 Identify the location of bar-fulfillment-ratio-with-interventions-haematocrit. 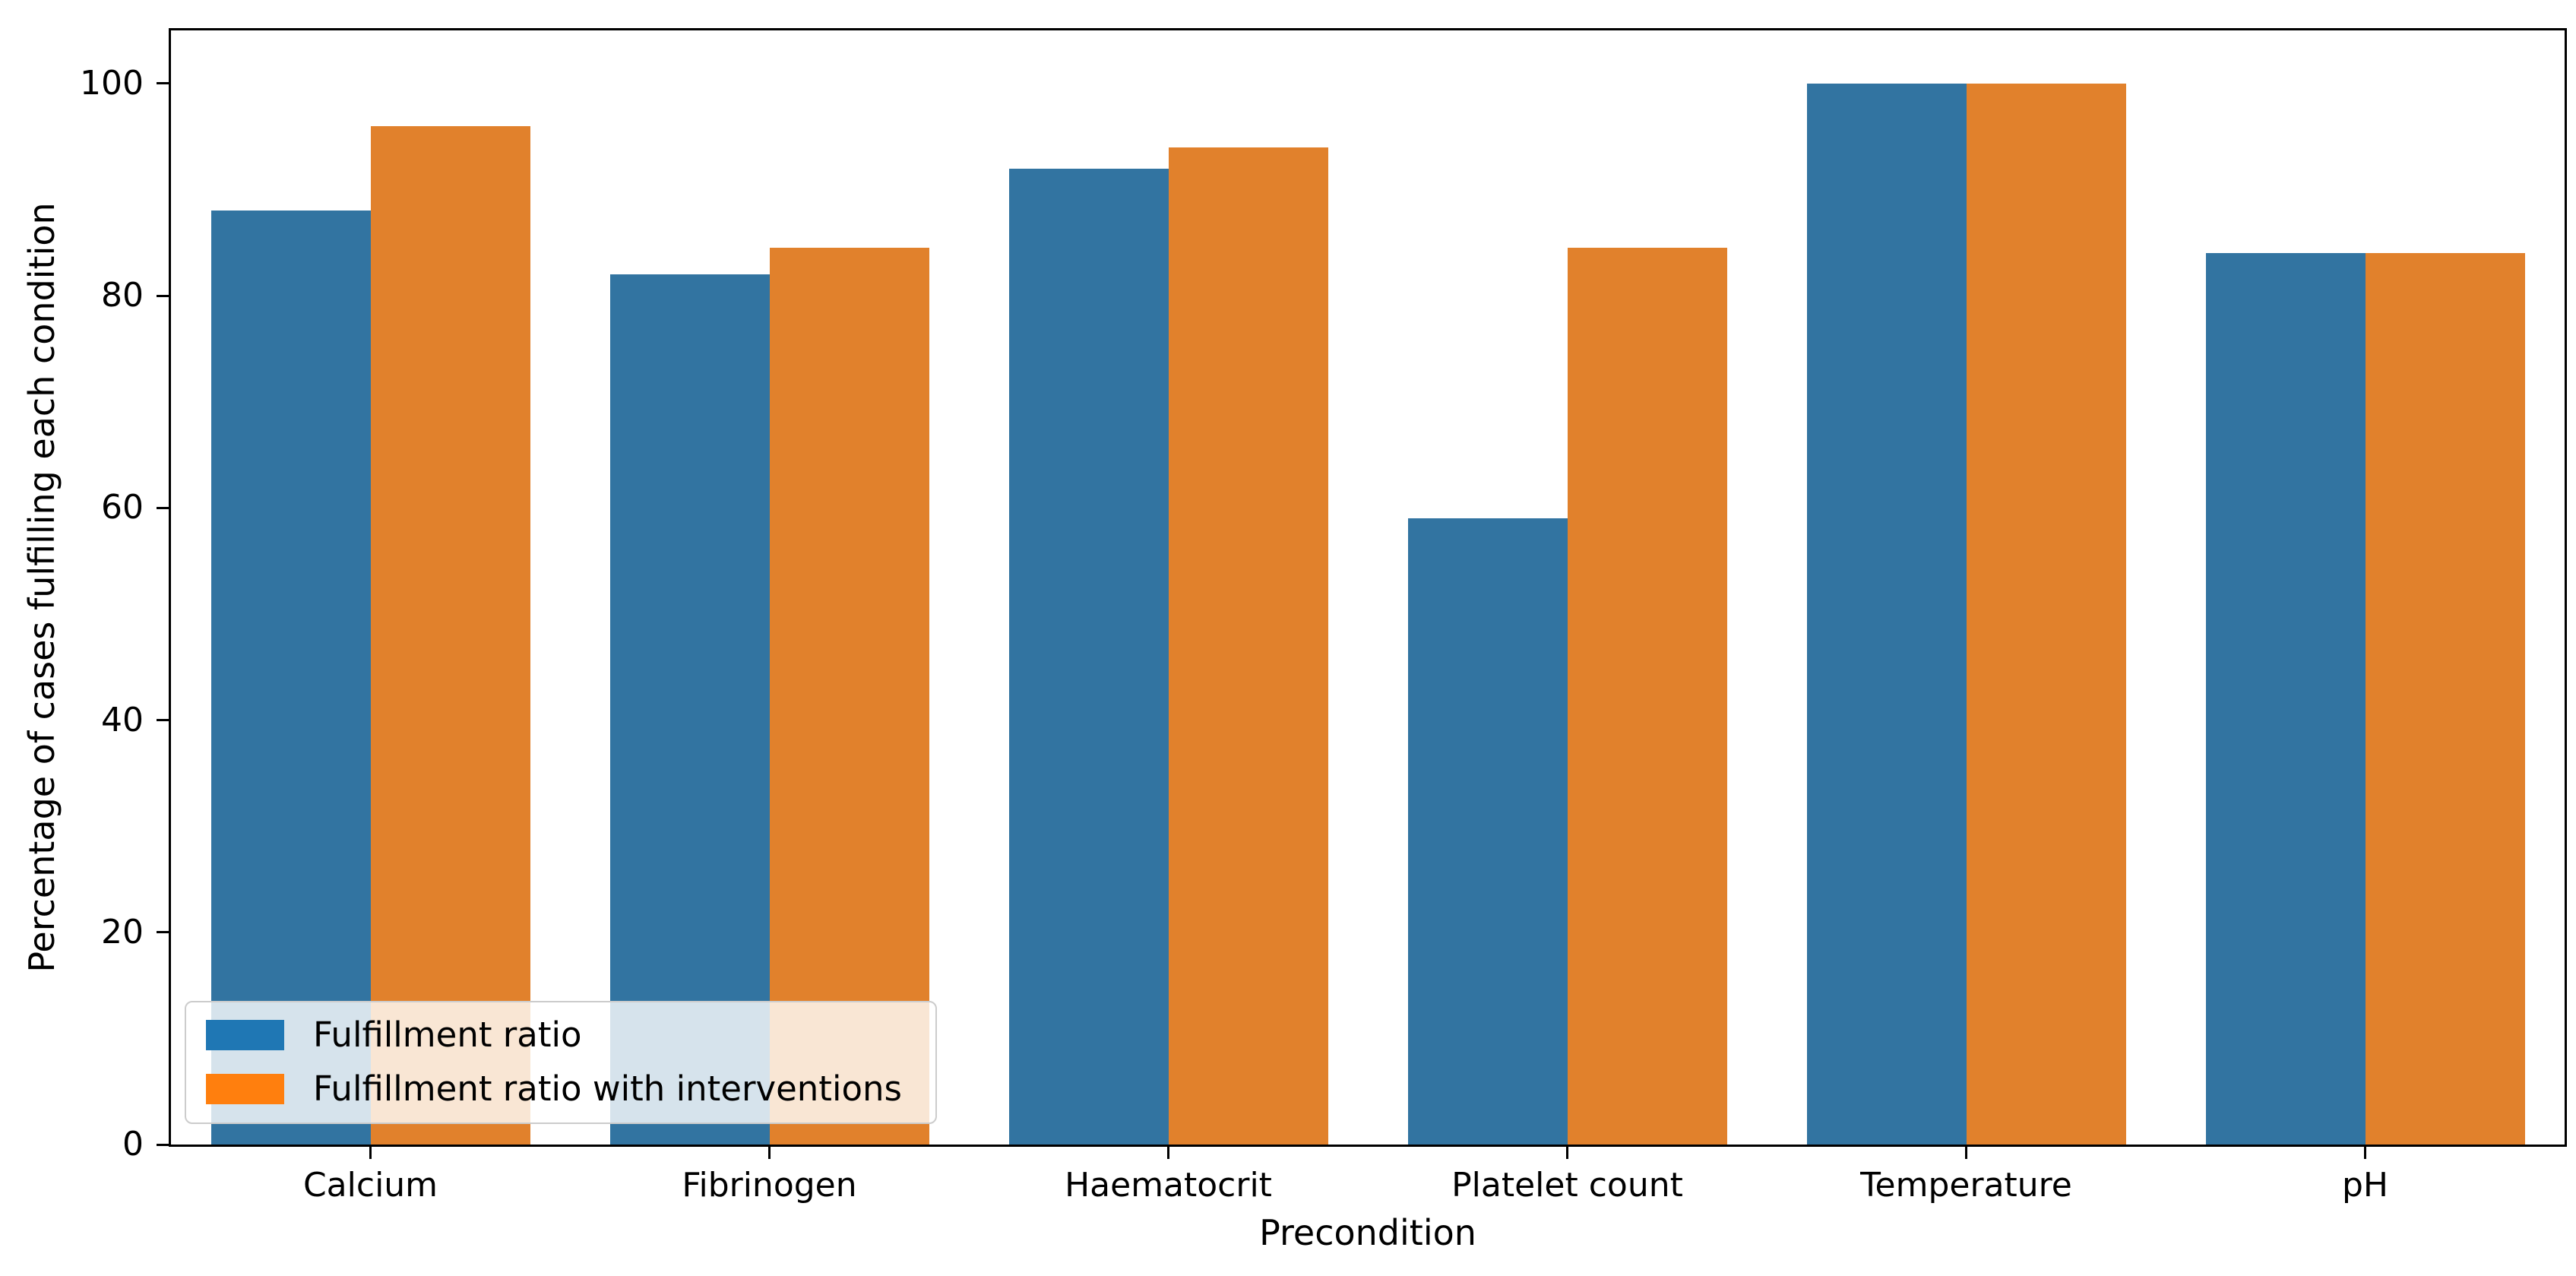
(1248, 646).